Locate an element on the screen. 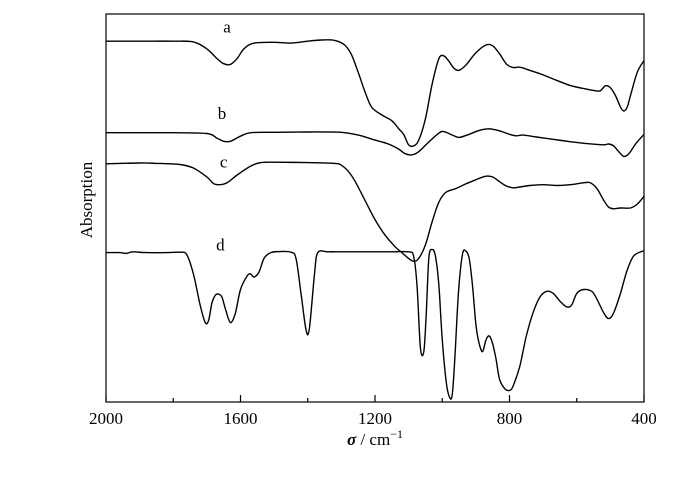  curve-labels: a b c d is located at coordinates (223, 136).